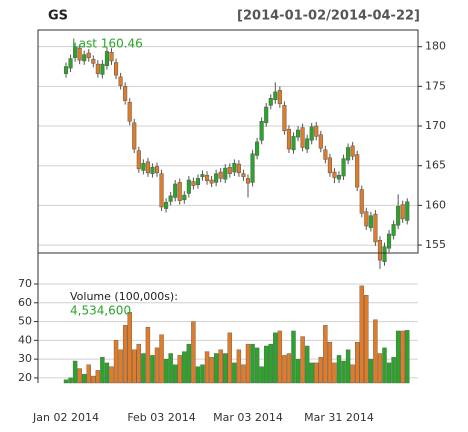 The height and width of the screenshot is (432, 468). I want to click on y-tick-label: 155, so click(435, 244).